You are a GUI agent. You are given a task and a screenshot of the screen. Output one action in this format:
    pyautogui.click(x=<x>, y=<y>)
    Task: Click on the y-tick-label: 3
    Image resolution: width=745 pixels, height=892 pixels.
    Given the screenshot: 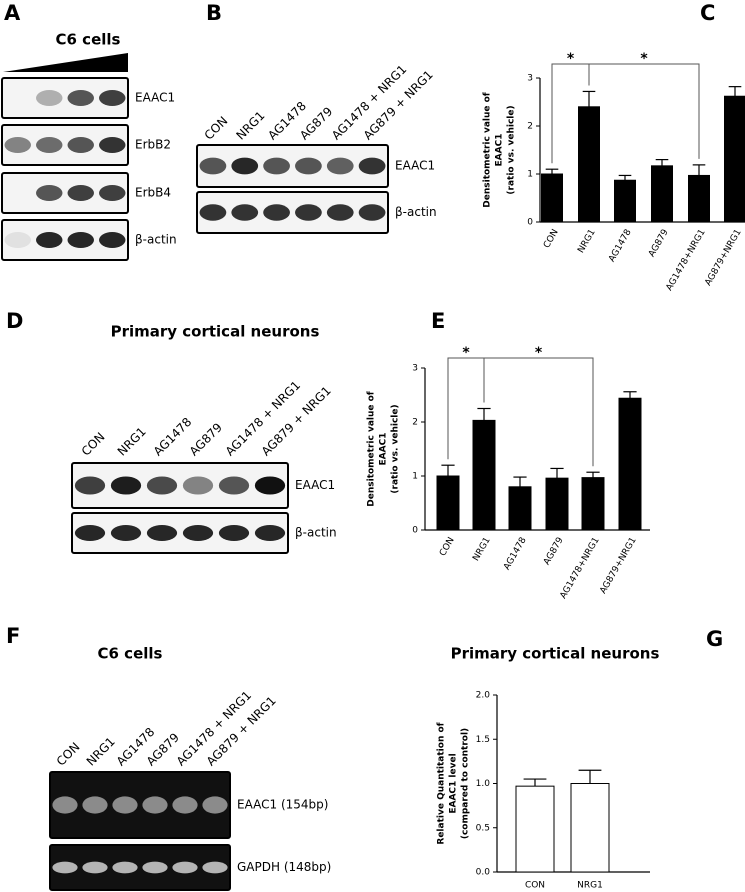 What is the action you would take?
    pyautogui.click(x=530, y=79)
    